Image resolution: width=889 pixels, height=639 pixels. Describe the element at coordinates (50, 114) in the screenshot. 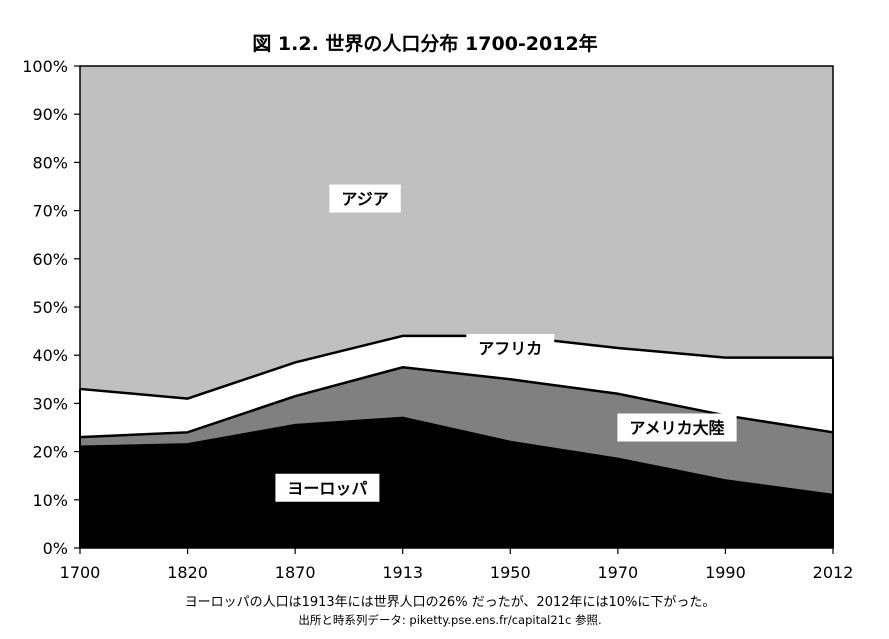

I see `y-tick-label: 90%` at that location.